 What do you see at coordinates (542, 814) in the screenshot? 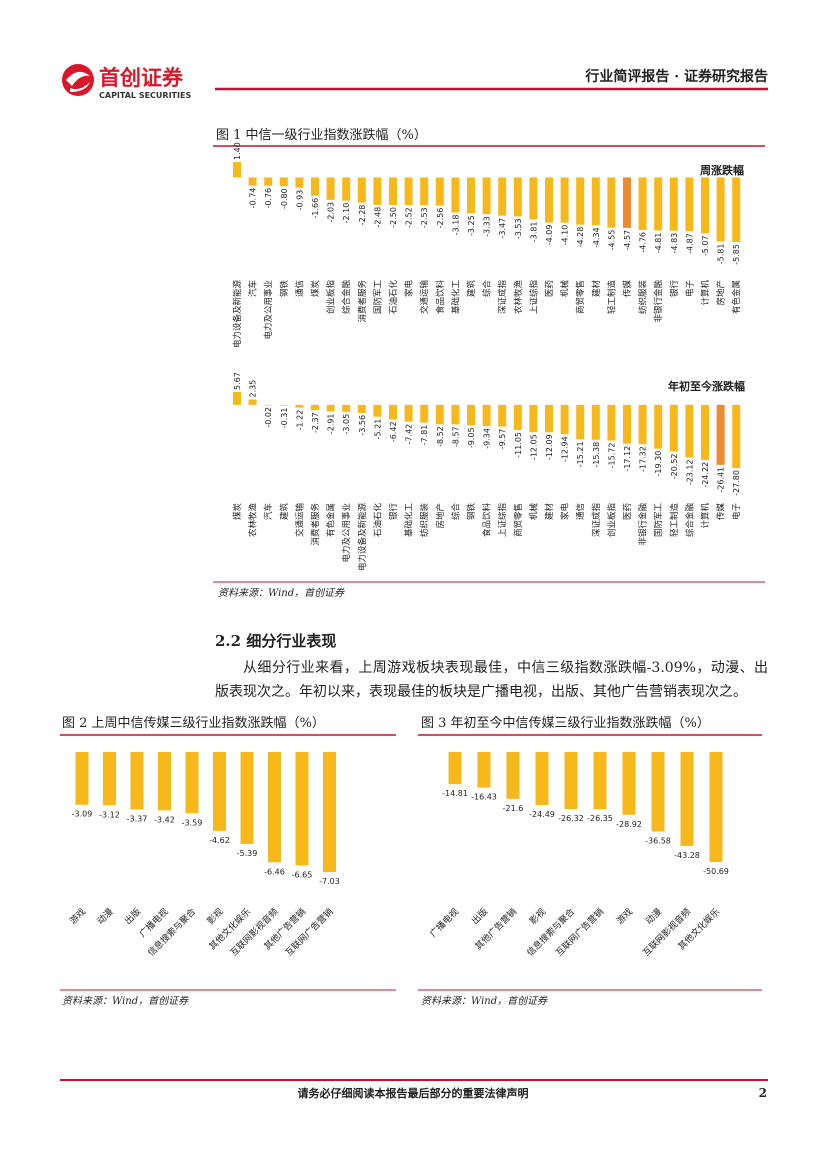
I see `value-label: -24.49` at bounding box center [542, 814].